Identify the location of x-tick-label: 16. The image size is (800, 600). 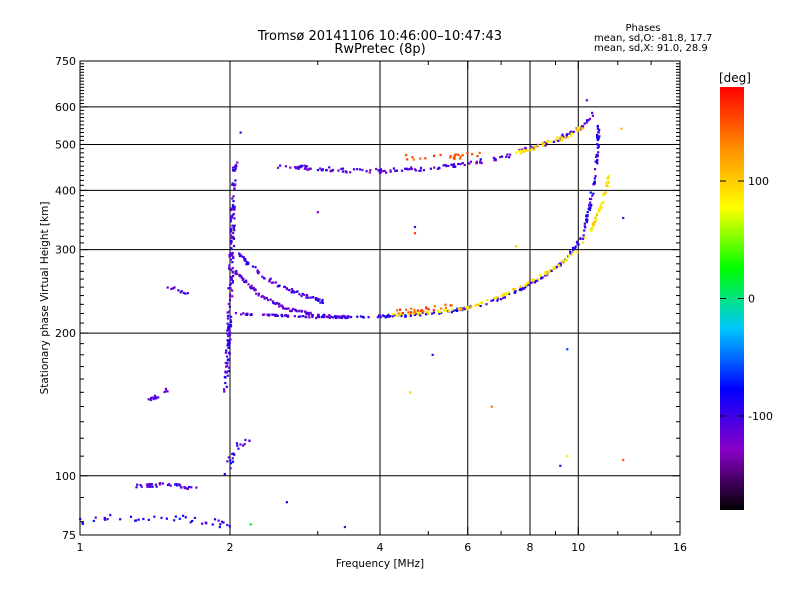
(680, 547).